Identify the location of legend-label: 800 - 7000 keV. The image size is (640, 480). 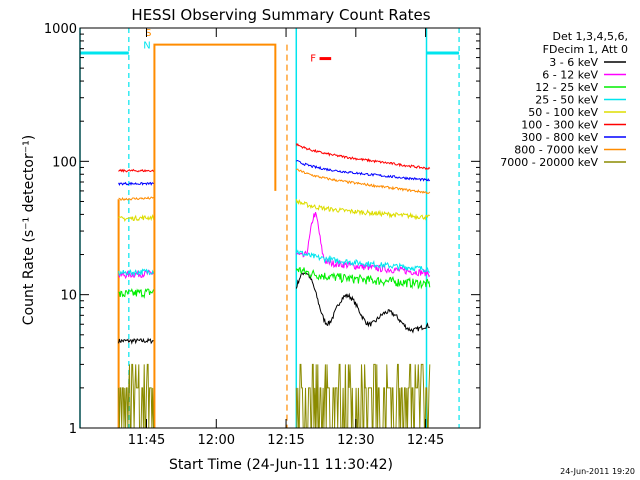
(556, 150).